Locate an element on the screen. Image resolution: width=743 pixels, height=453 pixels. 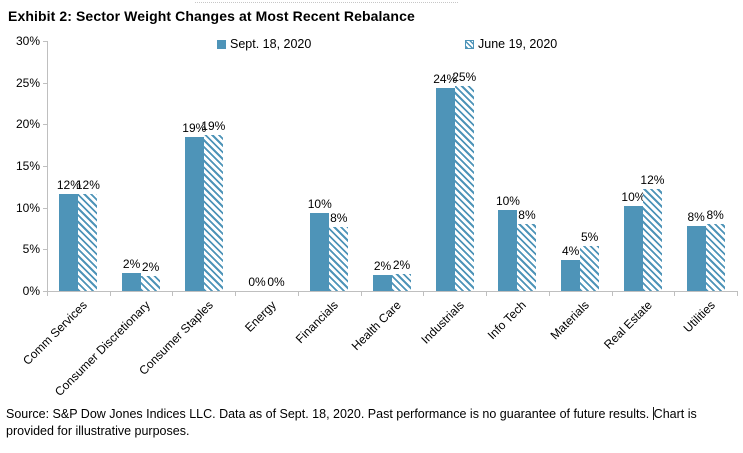
y-axis-line is located at coordinates (47, 166).